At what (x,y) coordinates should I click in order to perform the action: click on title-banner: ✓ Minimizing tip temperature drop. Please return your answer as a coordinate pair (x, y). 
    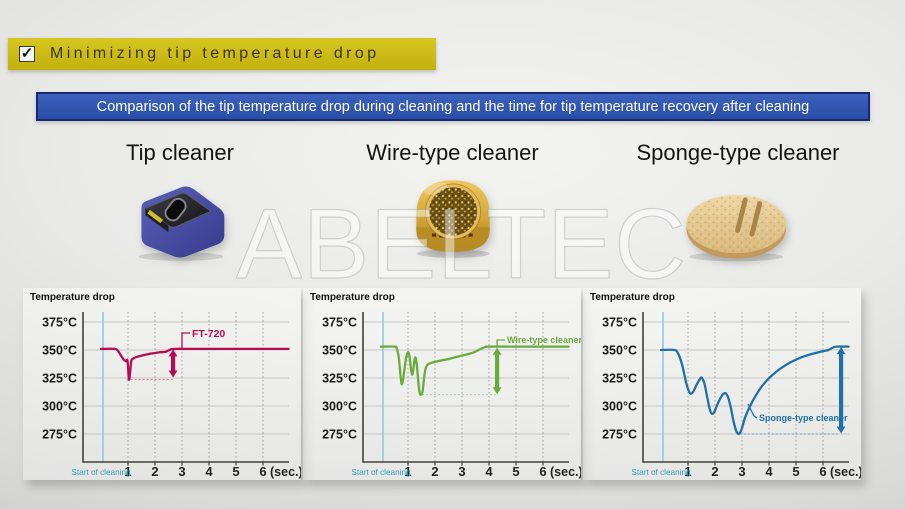
    Looking at the image, I should click on (222, 54).